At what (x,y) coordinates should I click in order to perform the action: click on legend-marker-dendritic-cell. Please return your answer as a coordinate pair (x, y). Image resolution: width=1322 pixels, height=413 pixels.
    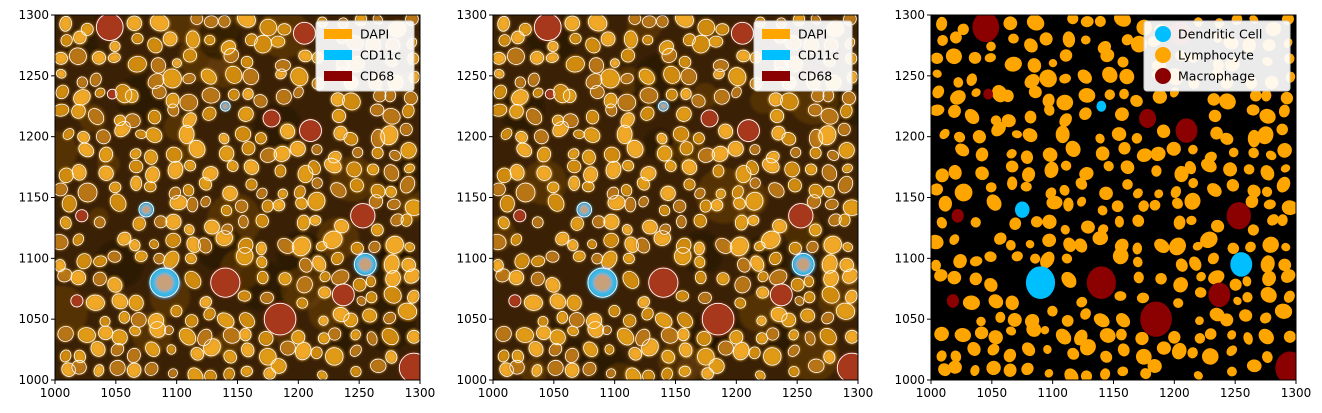
    Looking at the image, I should click on (1163, 34).